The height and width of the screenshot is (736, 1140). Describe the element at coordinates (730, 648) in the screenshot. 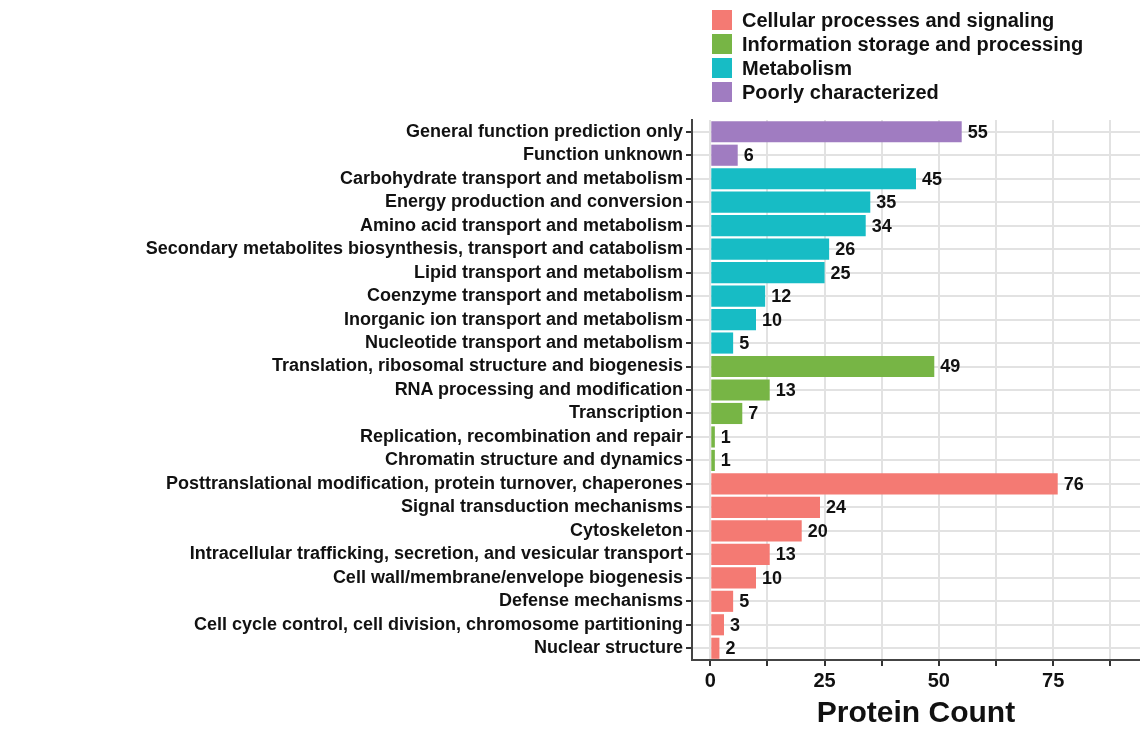

I see `data-label: 2` at that location.